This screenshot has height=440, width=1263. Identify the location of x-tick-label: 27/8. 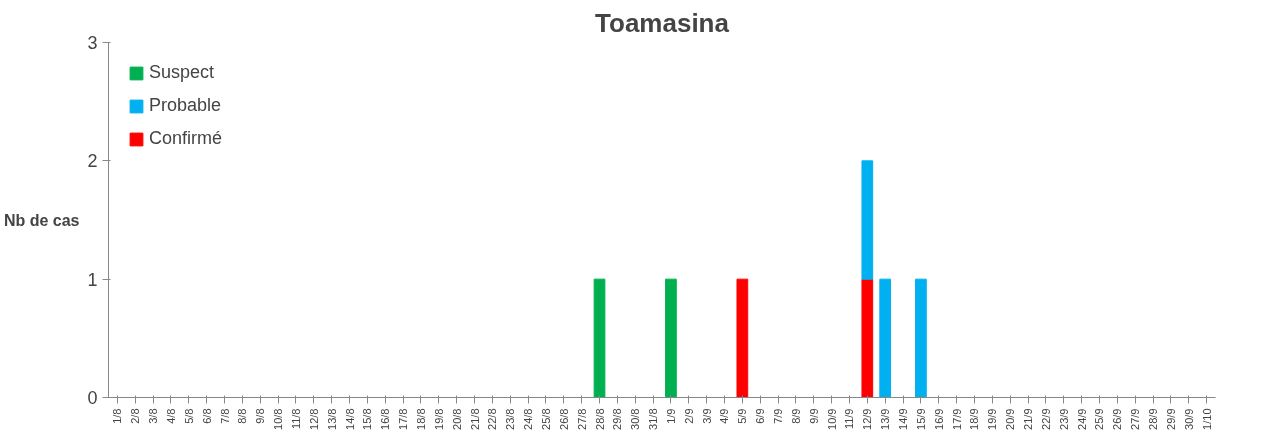
(581, 419).